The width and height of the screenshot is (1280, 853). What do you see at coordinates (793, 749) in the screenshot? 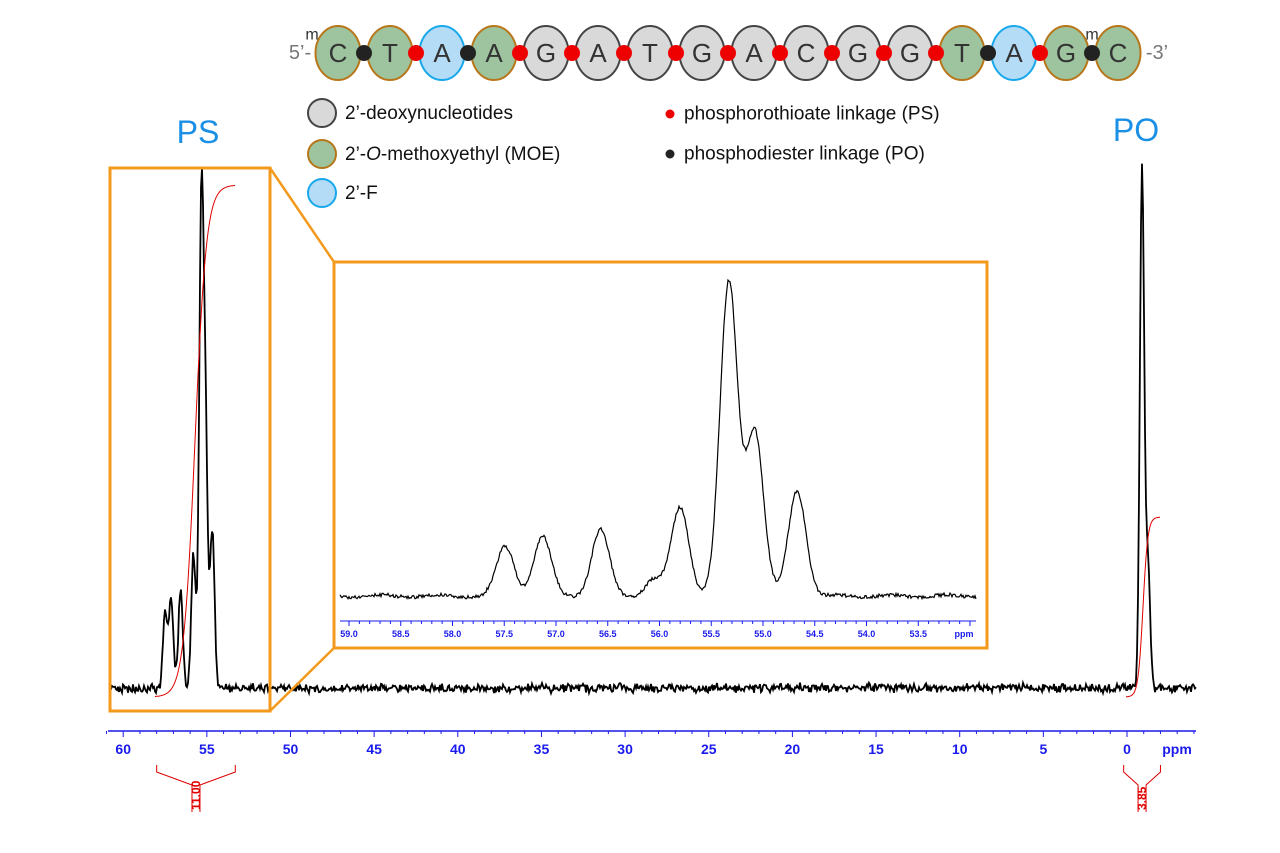
I see `x-tick-label: 20` at bounding box center [793, 749].